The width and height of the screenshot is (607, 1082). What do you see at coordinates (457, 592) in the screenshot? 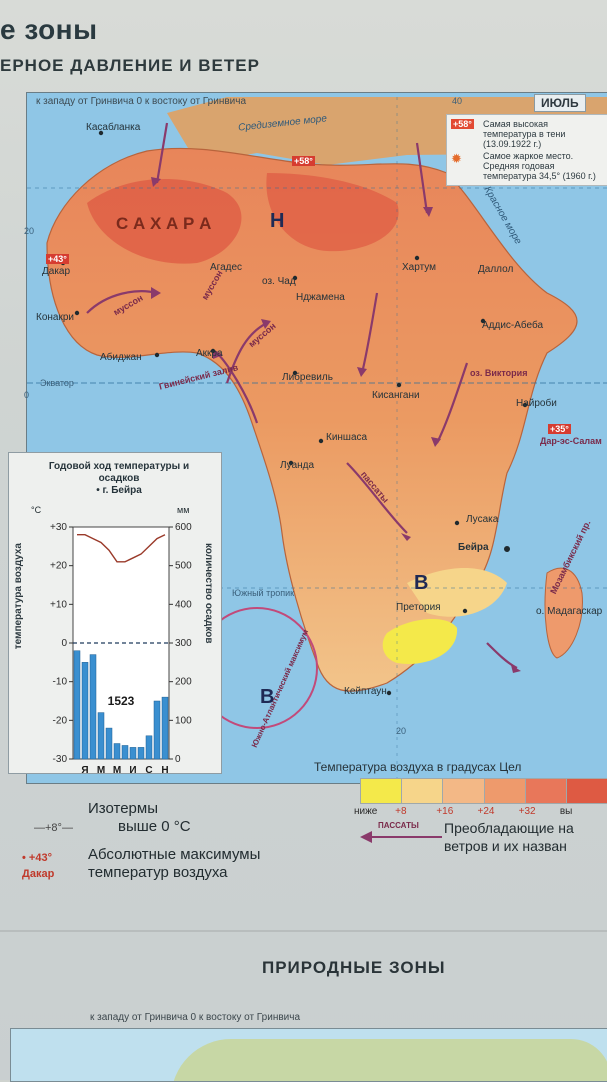
I see `mild-zone-south` at bounding box center [457, 592].